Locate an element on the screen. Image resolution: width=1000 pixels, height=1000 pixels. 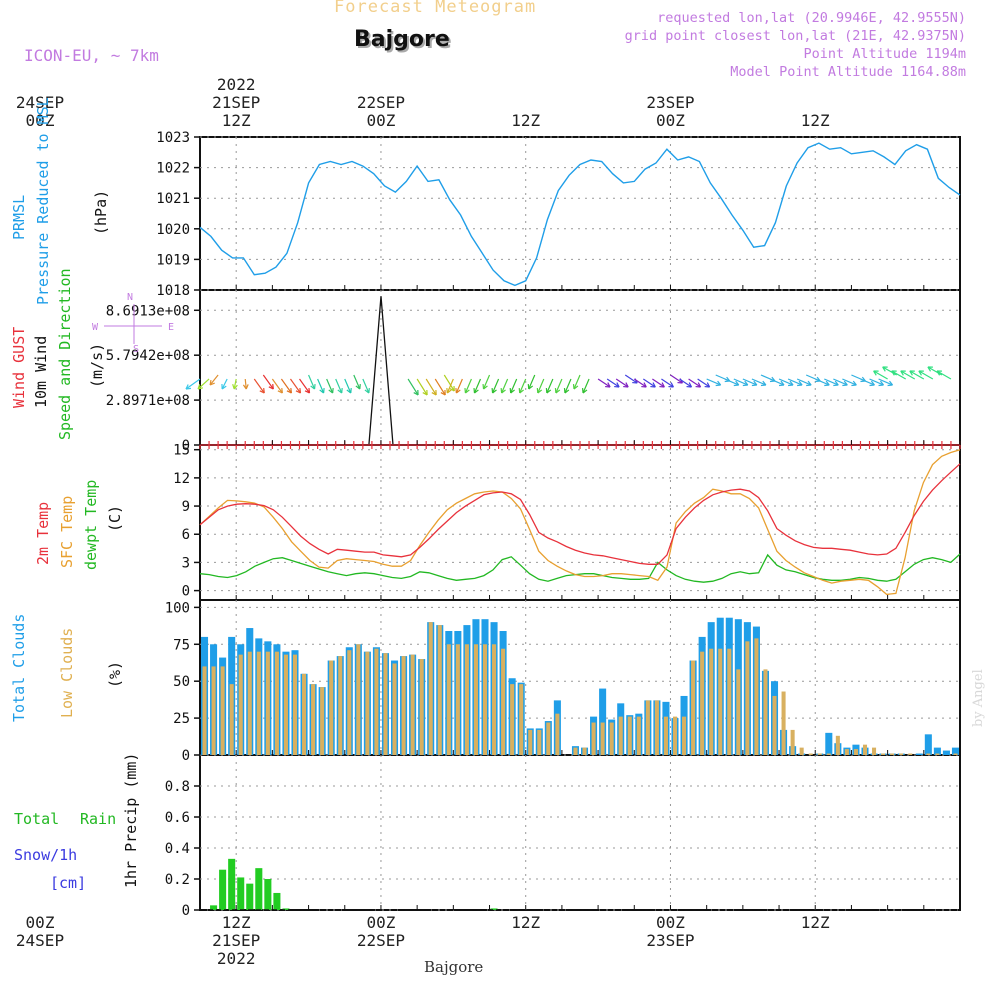
wind-ytick-label: 8.6913e+08 is located at coordinates (148, 311).